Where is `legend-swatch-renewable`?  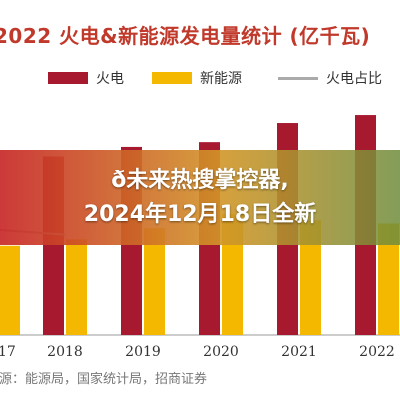
legend-swatch-renewable is located at coordinates (172, 78).